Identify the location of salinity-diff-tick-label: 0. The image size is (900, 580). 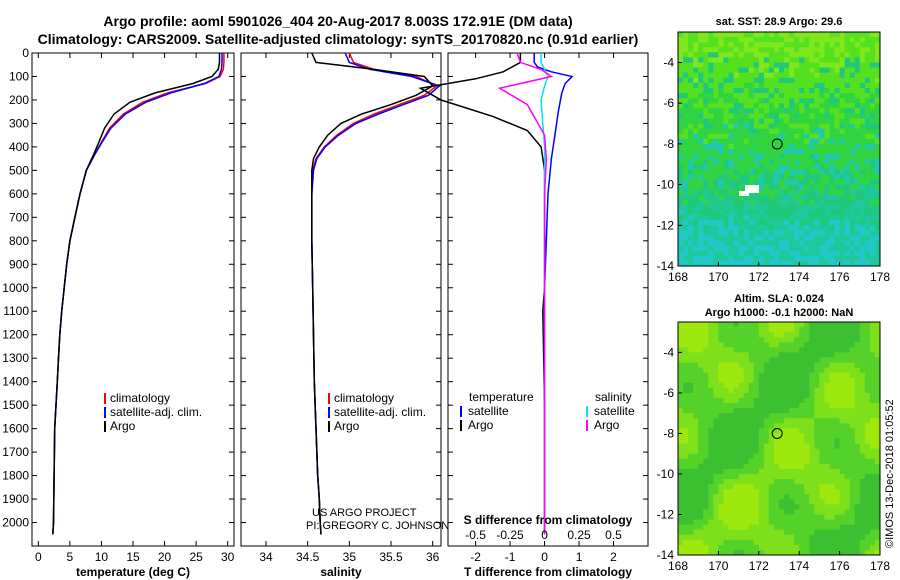
(544, 535).